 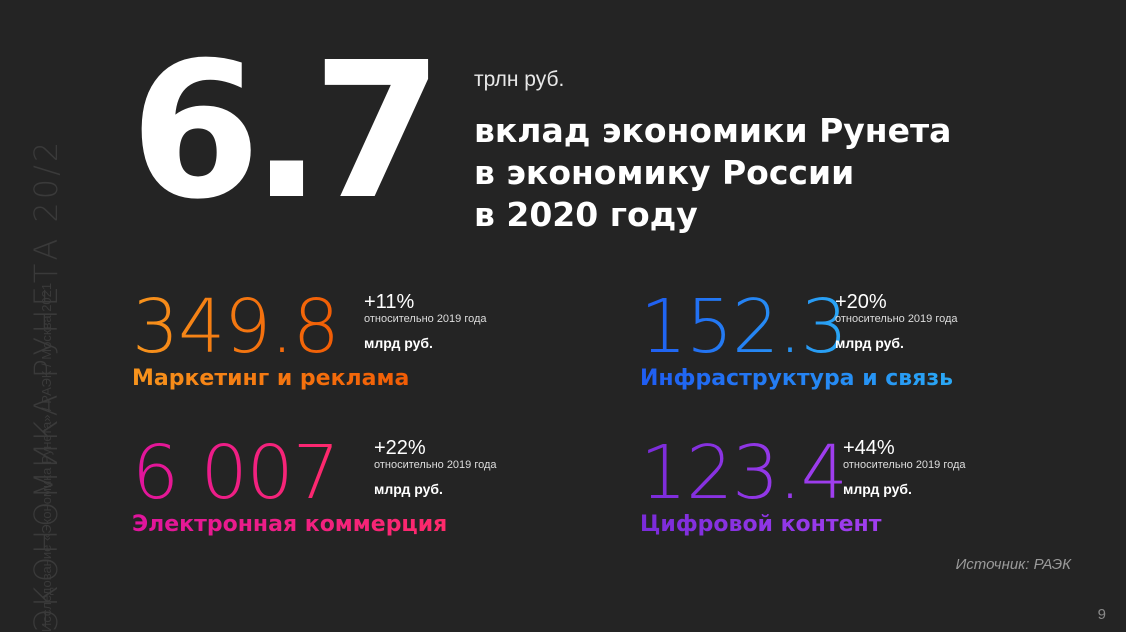 I want to click on metric-value: 349.8, so click(x=236, y=327).